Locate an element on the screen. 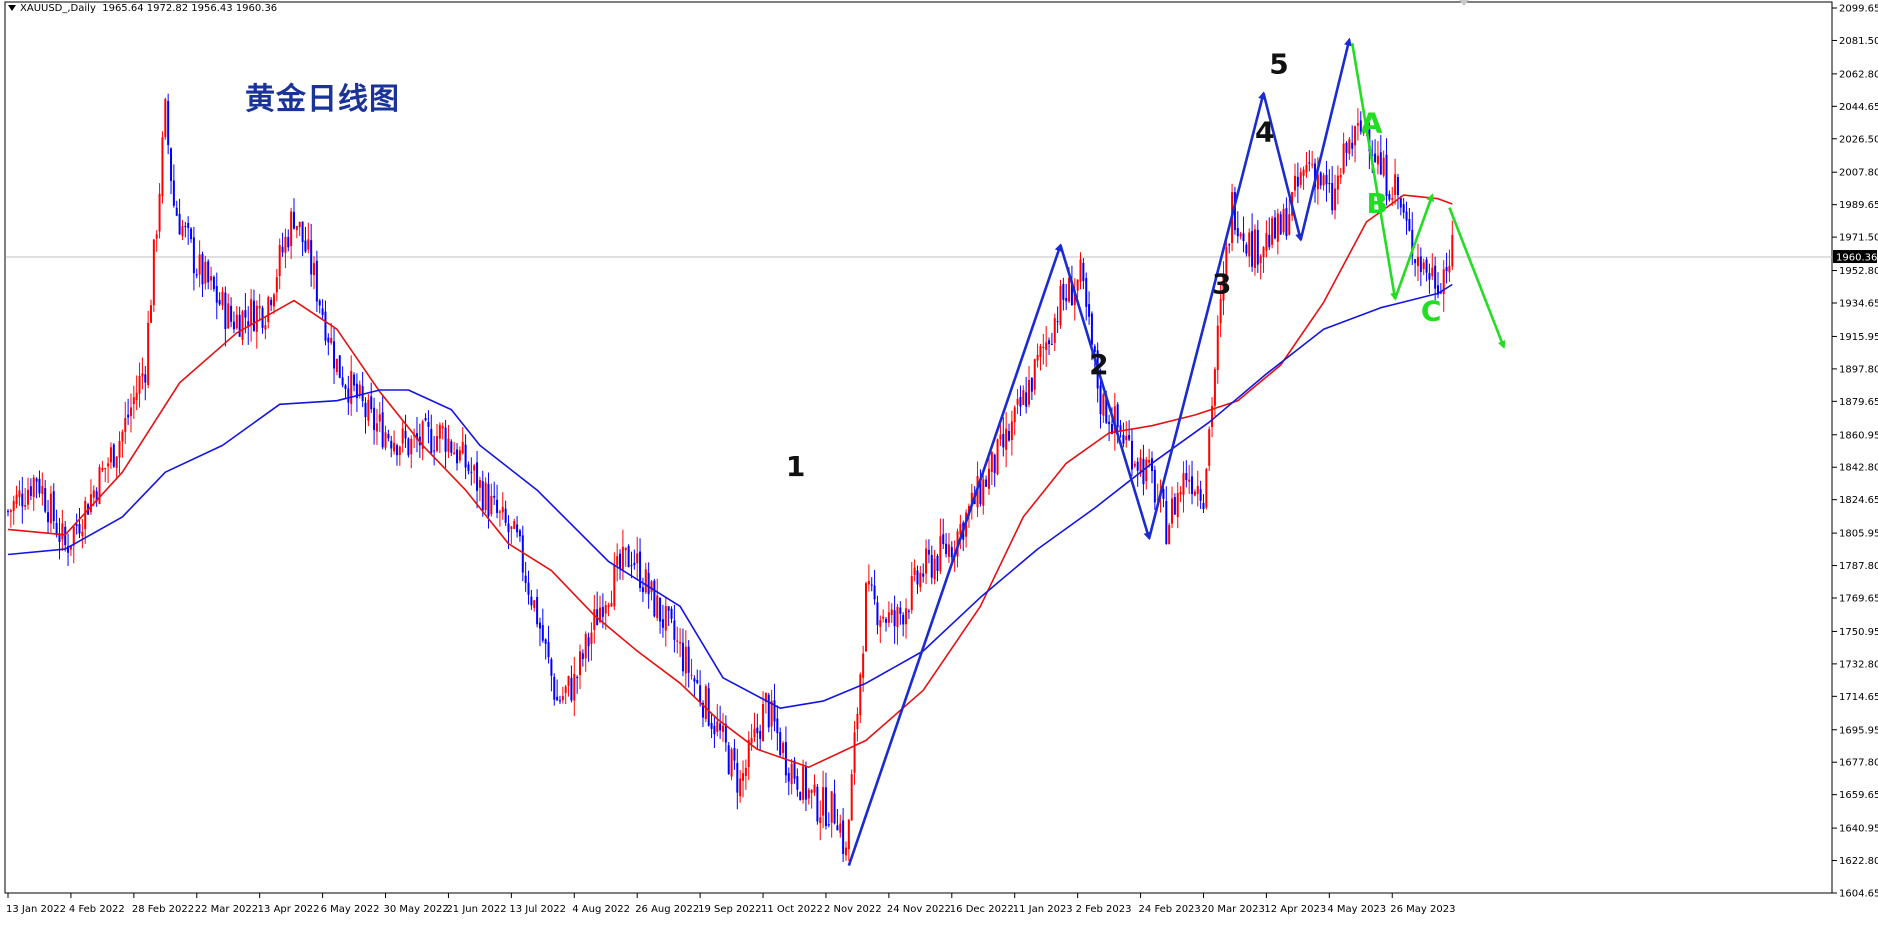 This screenshot has width=1878, height=926. x-tick-label: 2 Feb 2023 is located at coordinates (1104, 909).